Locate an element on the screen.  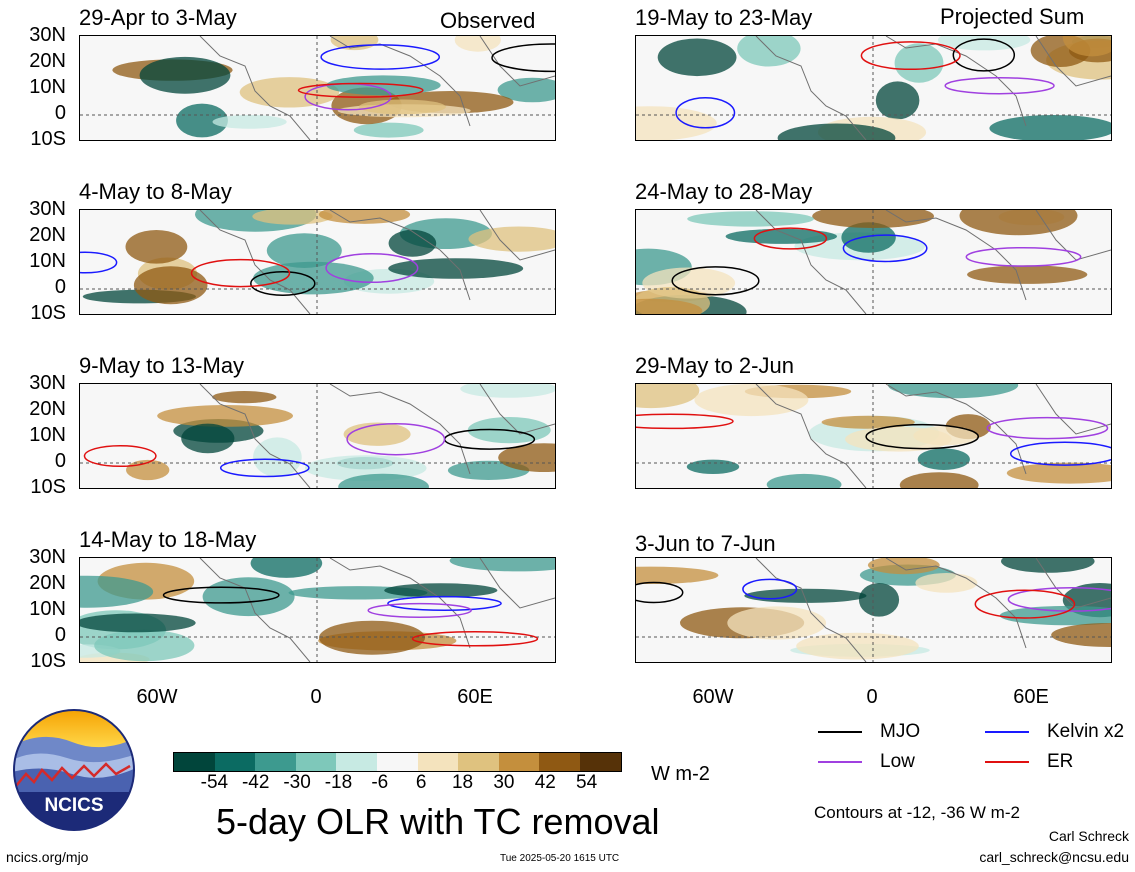
colorbar-tick-label: -6 is located at coordinates (380, 782).